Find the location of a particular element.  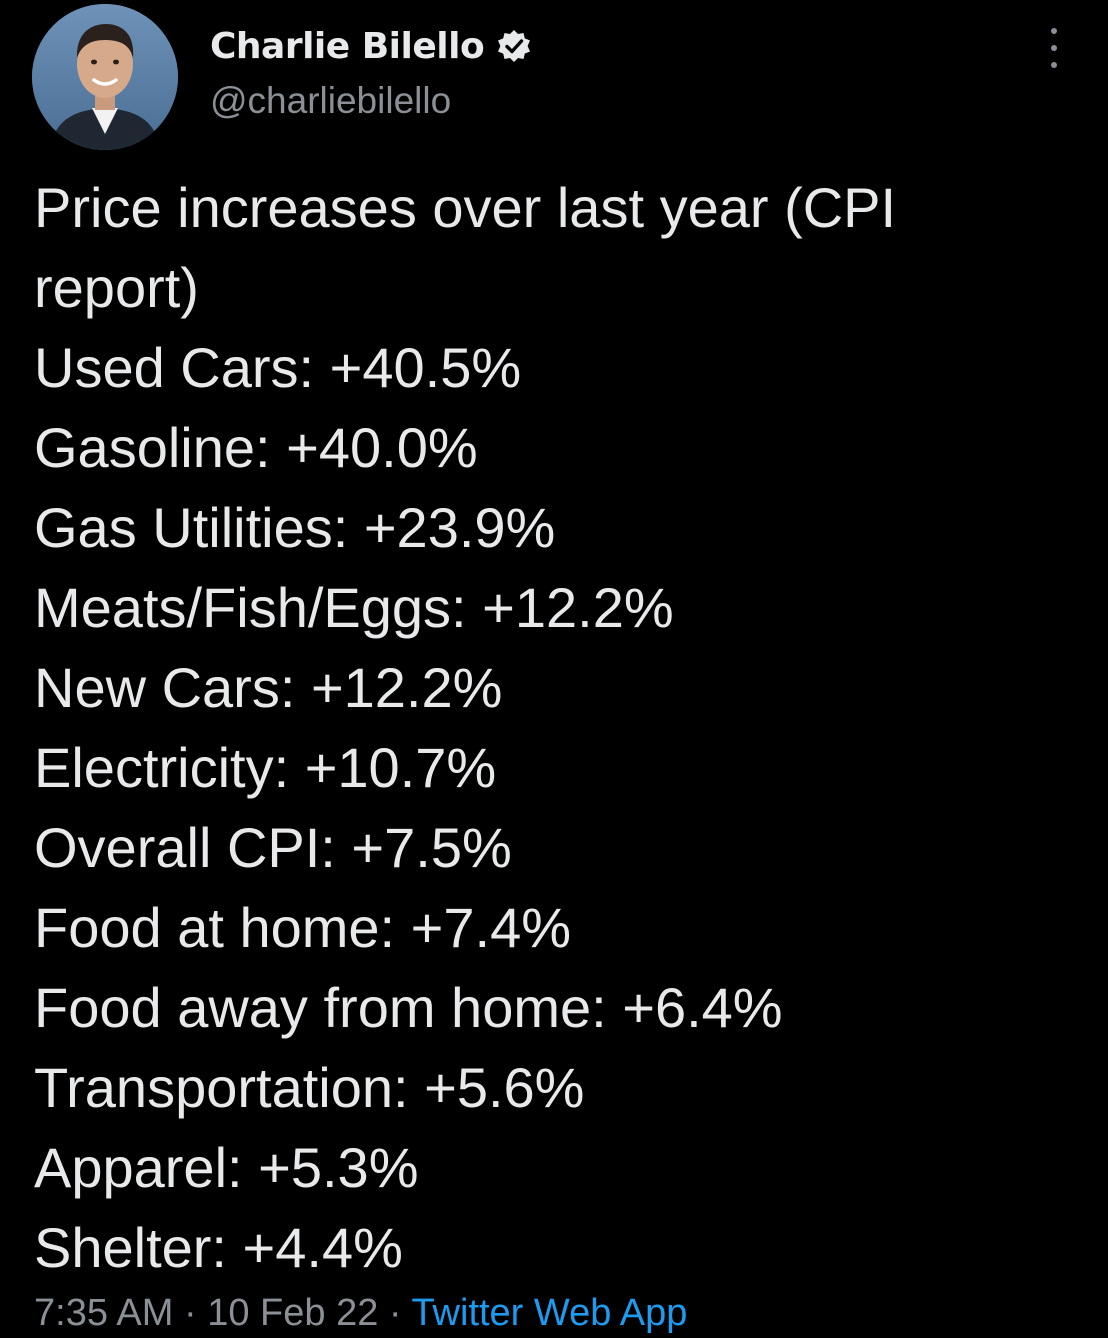

tweet-time: 7:35 AM is located at coordinates (104, 1313).